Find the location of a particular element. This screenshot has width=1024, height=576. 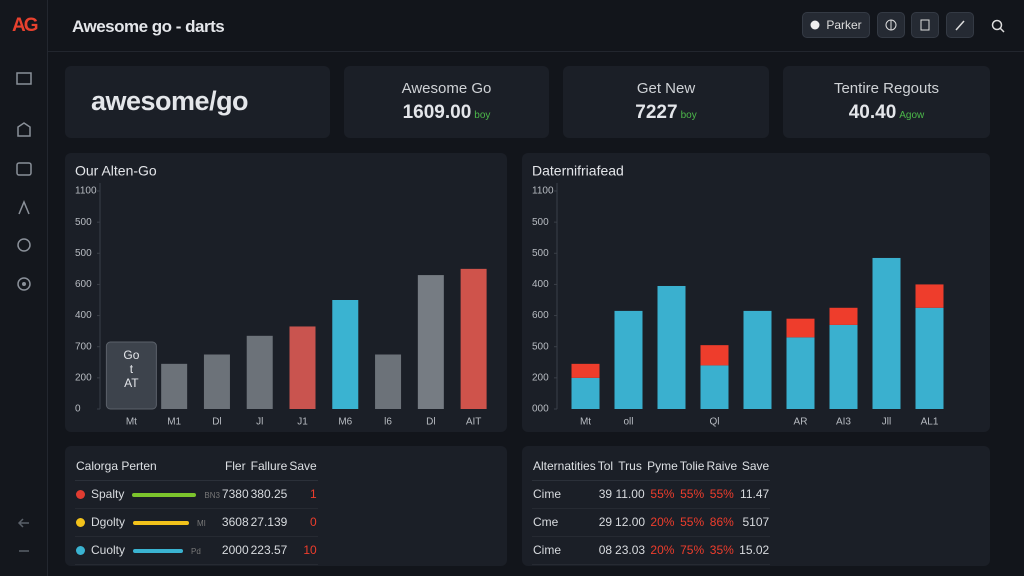

header-cell: Calorga Perten is located at coordinates (148, 466).